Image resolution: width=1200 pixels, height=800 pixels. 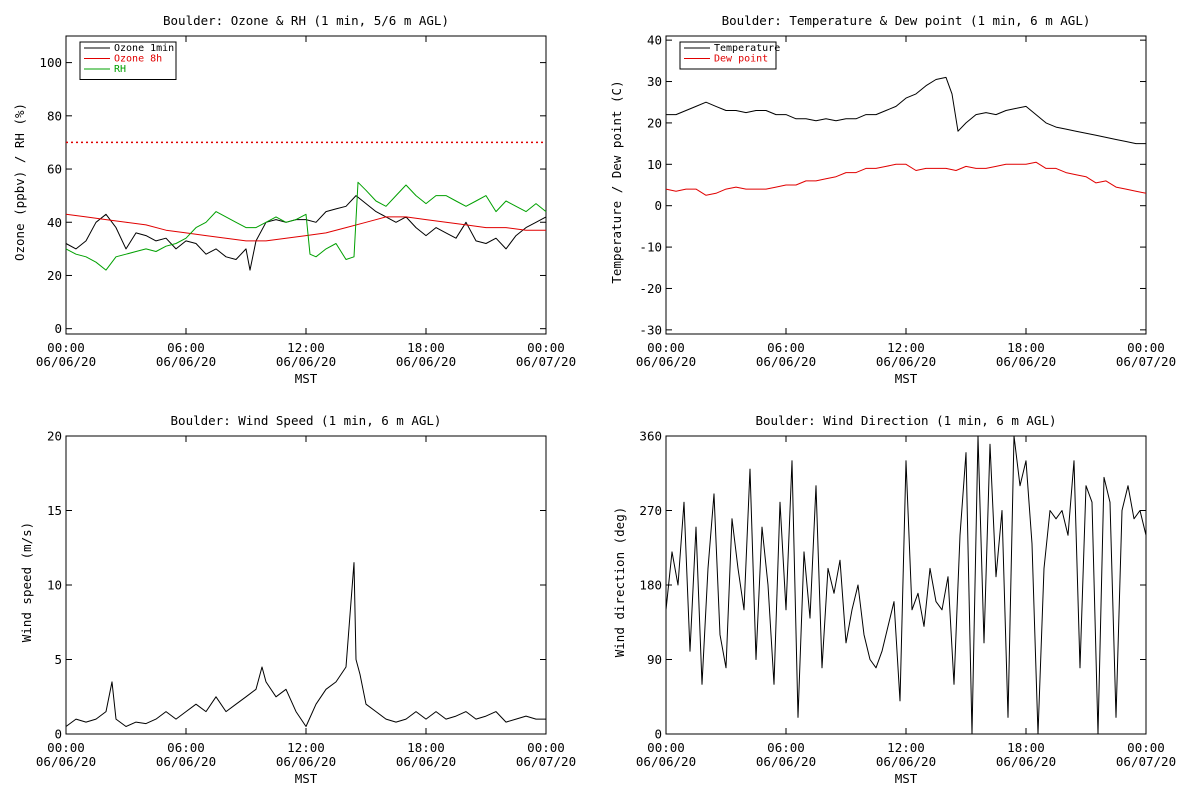 What do you see at coordinates (50, 62) in the screenshot?
I see `y-tick-label: 100` at bounding box center [50, 62].